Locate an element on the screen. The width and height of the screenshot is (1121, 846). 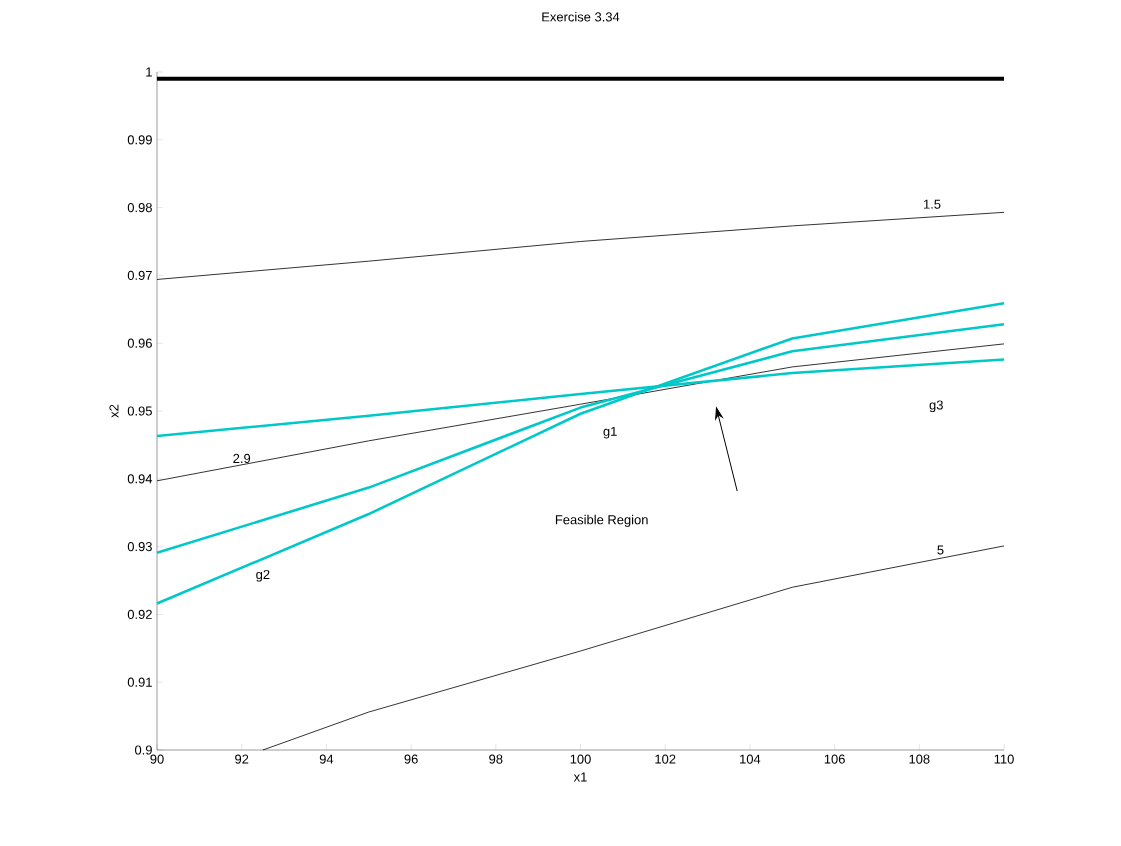
y-tick-label: 0.99 is located at coordinates (139, 140).